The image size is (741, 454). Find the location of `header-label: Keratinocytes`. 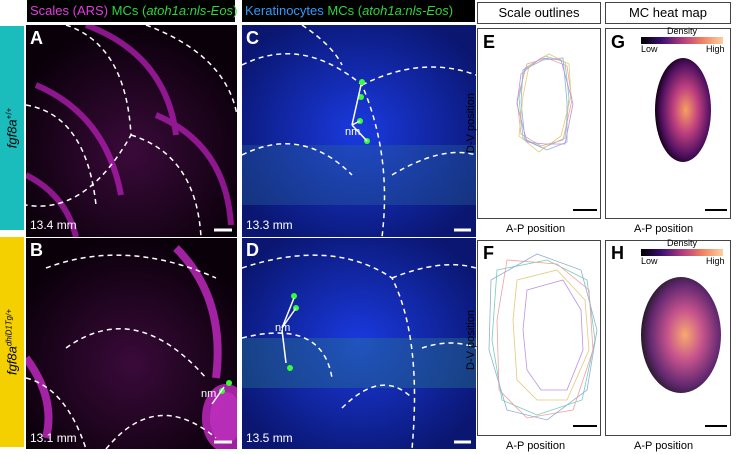

header-label: Keratinocytes is located at coordinates (284, 10).